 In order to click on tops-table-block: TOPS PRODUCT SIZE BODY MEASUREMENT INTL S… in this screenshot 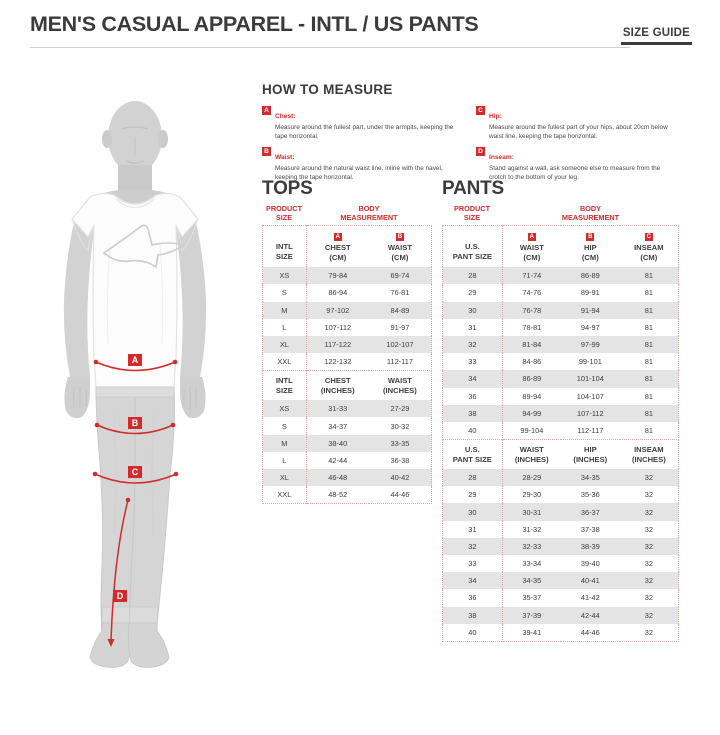, I will do `click(347, 341)`.